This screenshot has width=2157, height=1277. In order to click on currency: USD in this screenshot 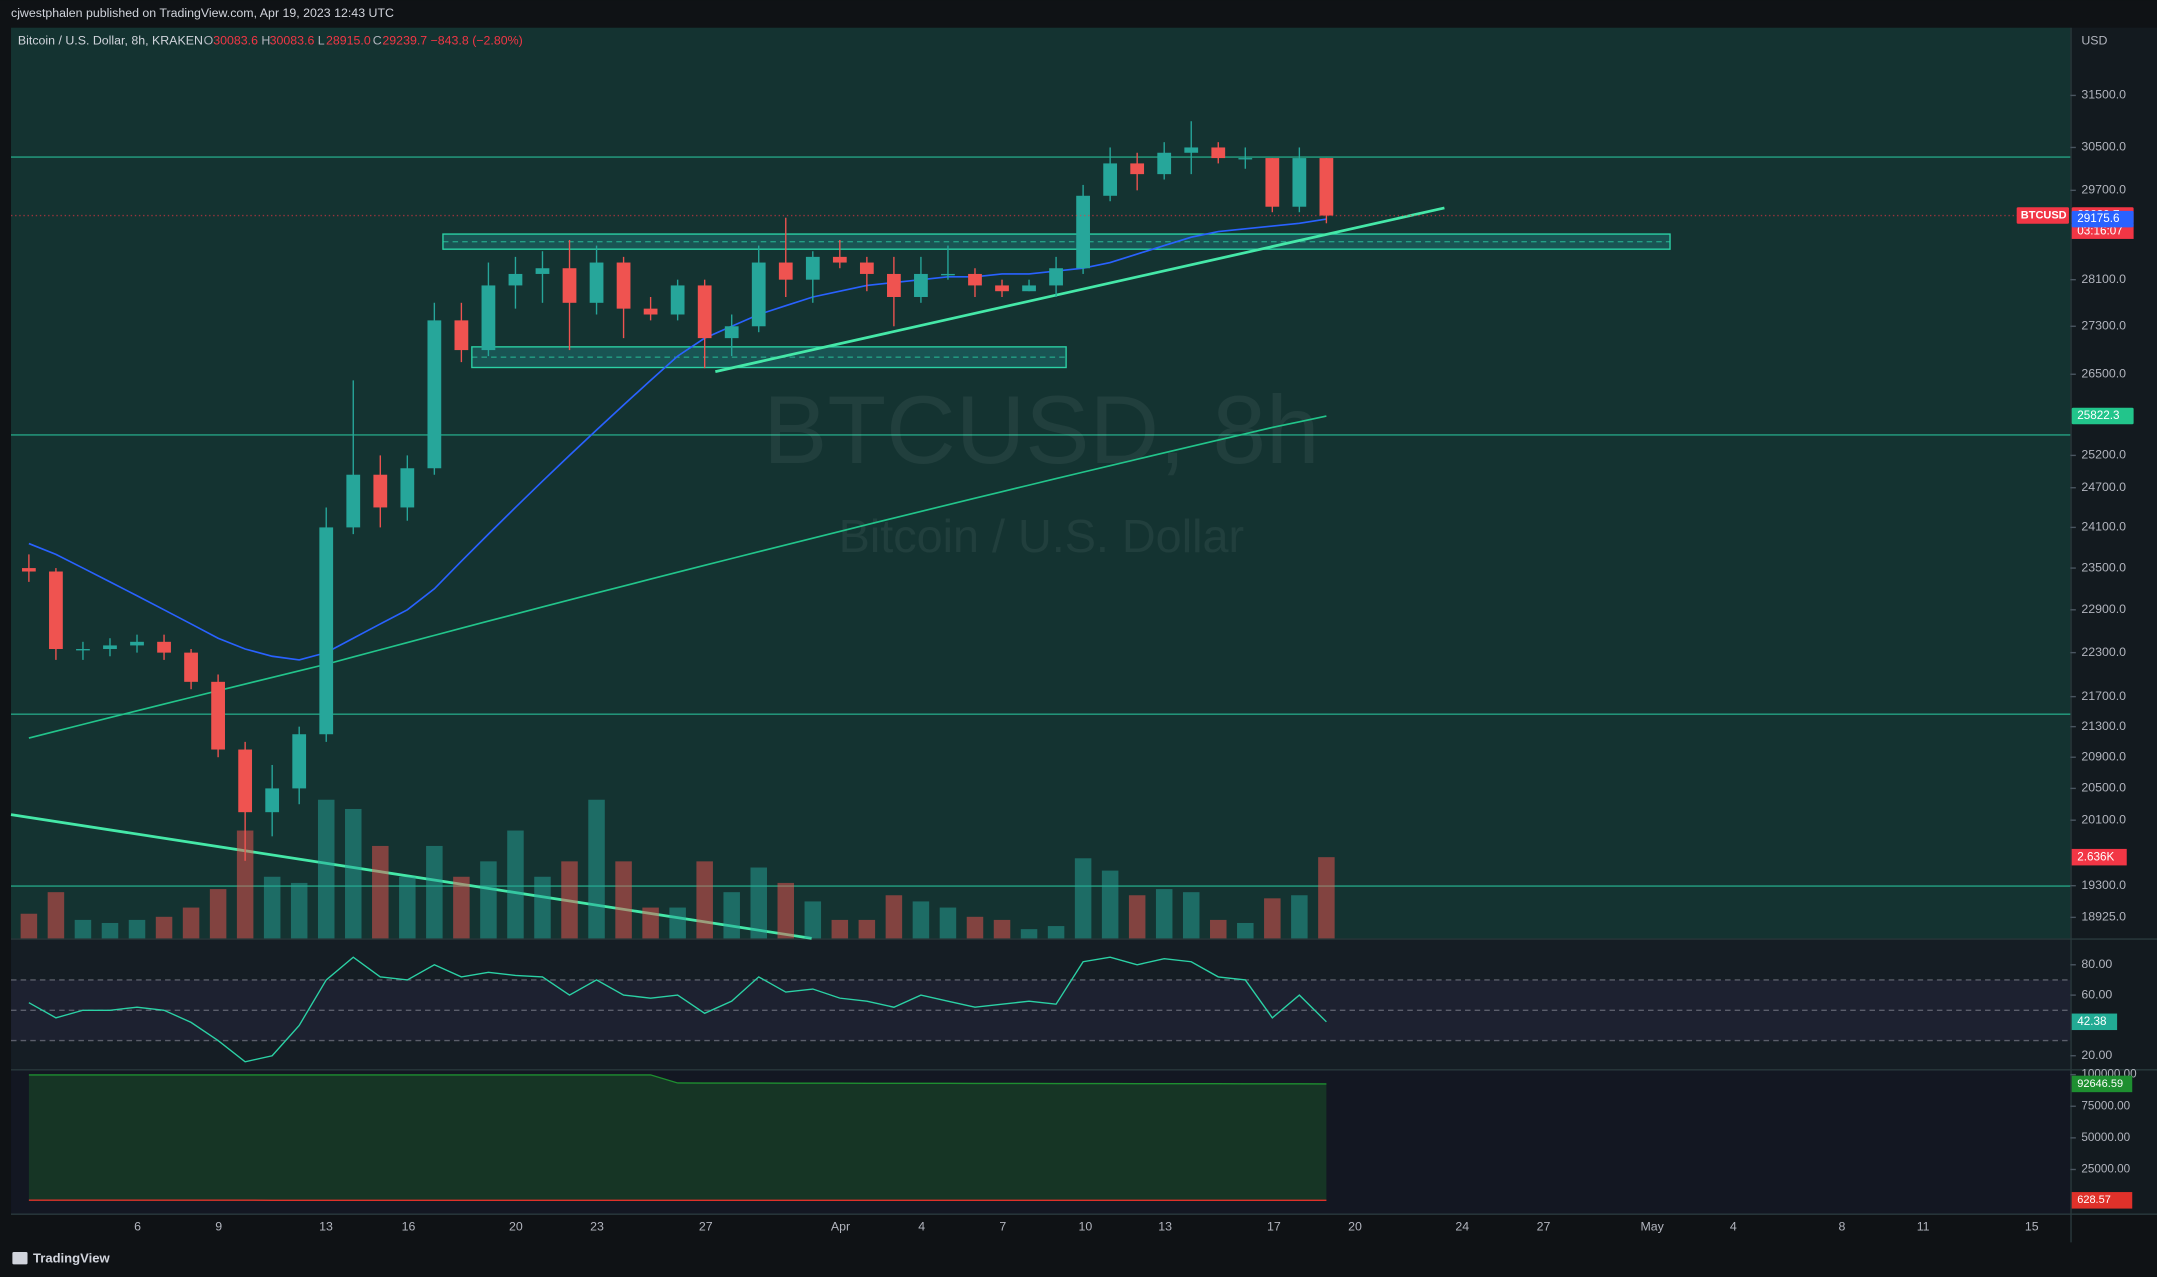, I will do `click(2094, 41)`.